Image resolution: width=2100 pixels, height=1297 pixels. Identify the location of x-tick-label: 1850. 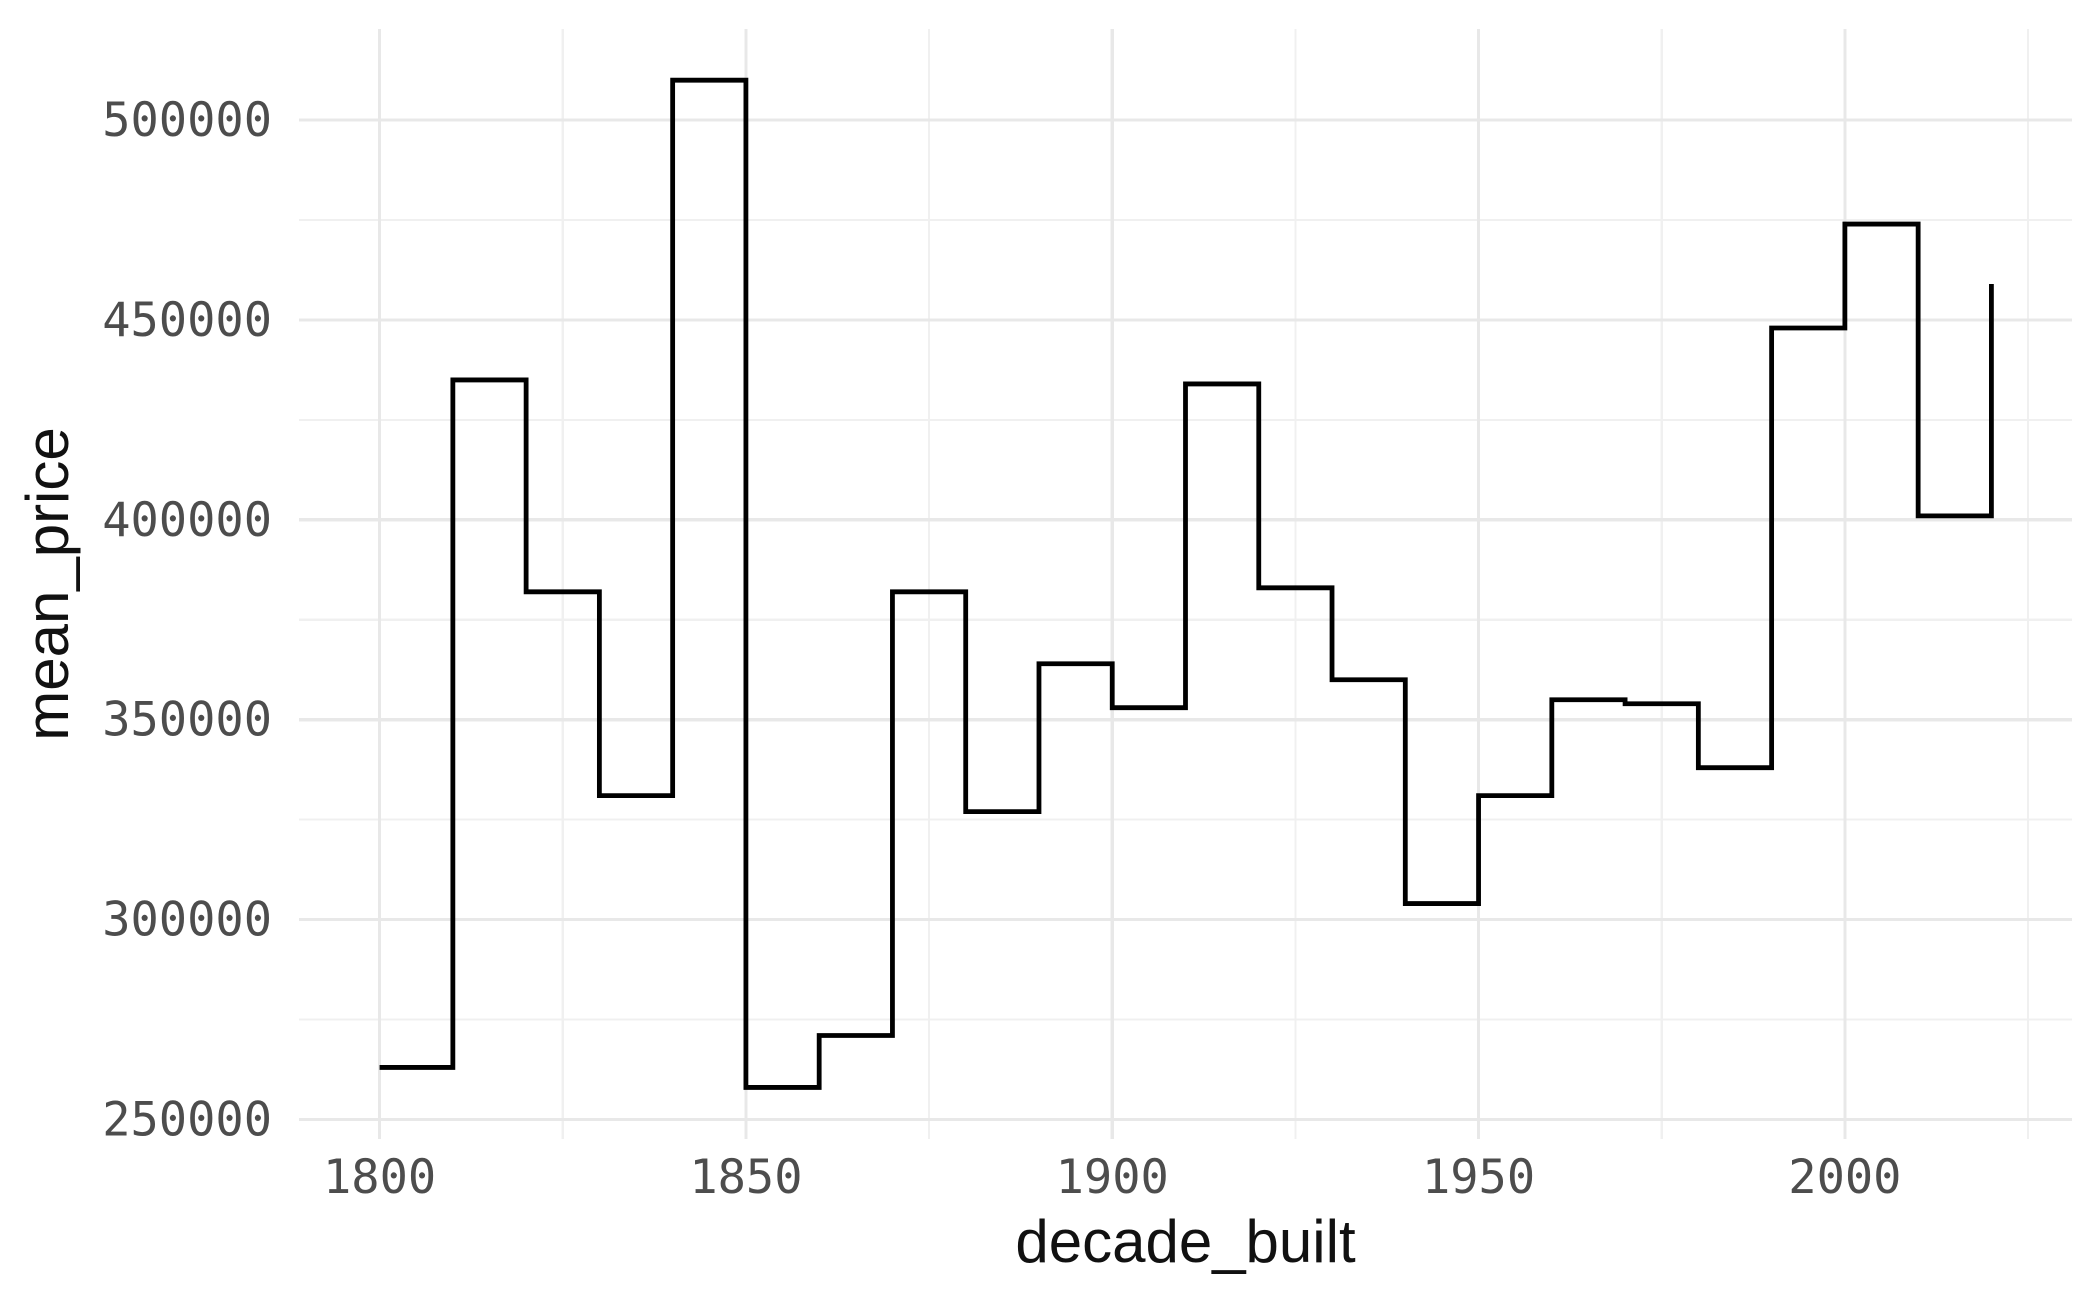
(745, 1177).